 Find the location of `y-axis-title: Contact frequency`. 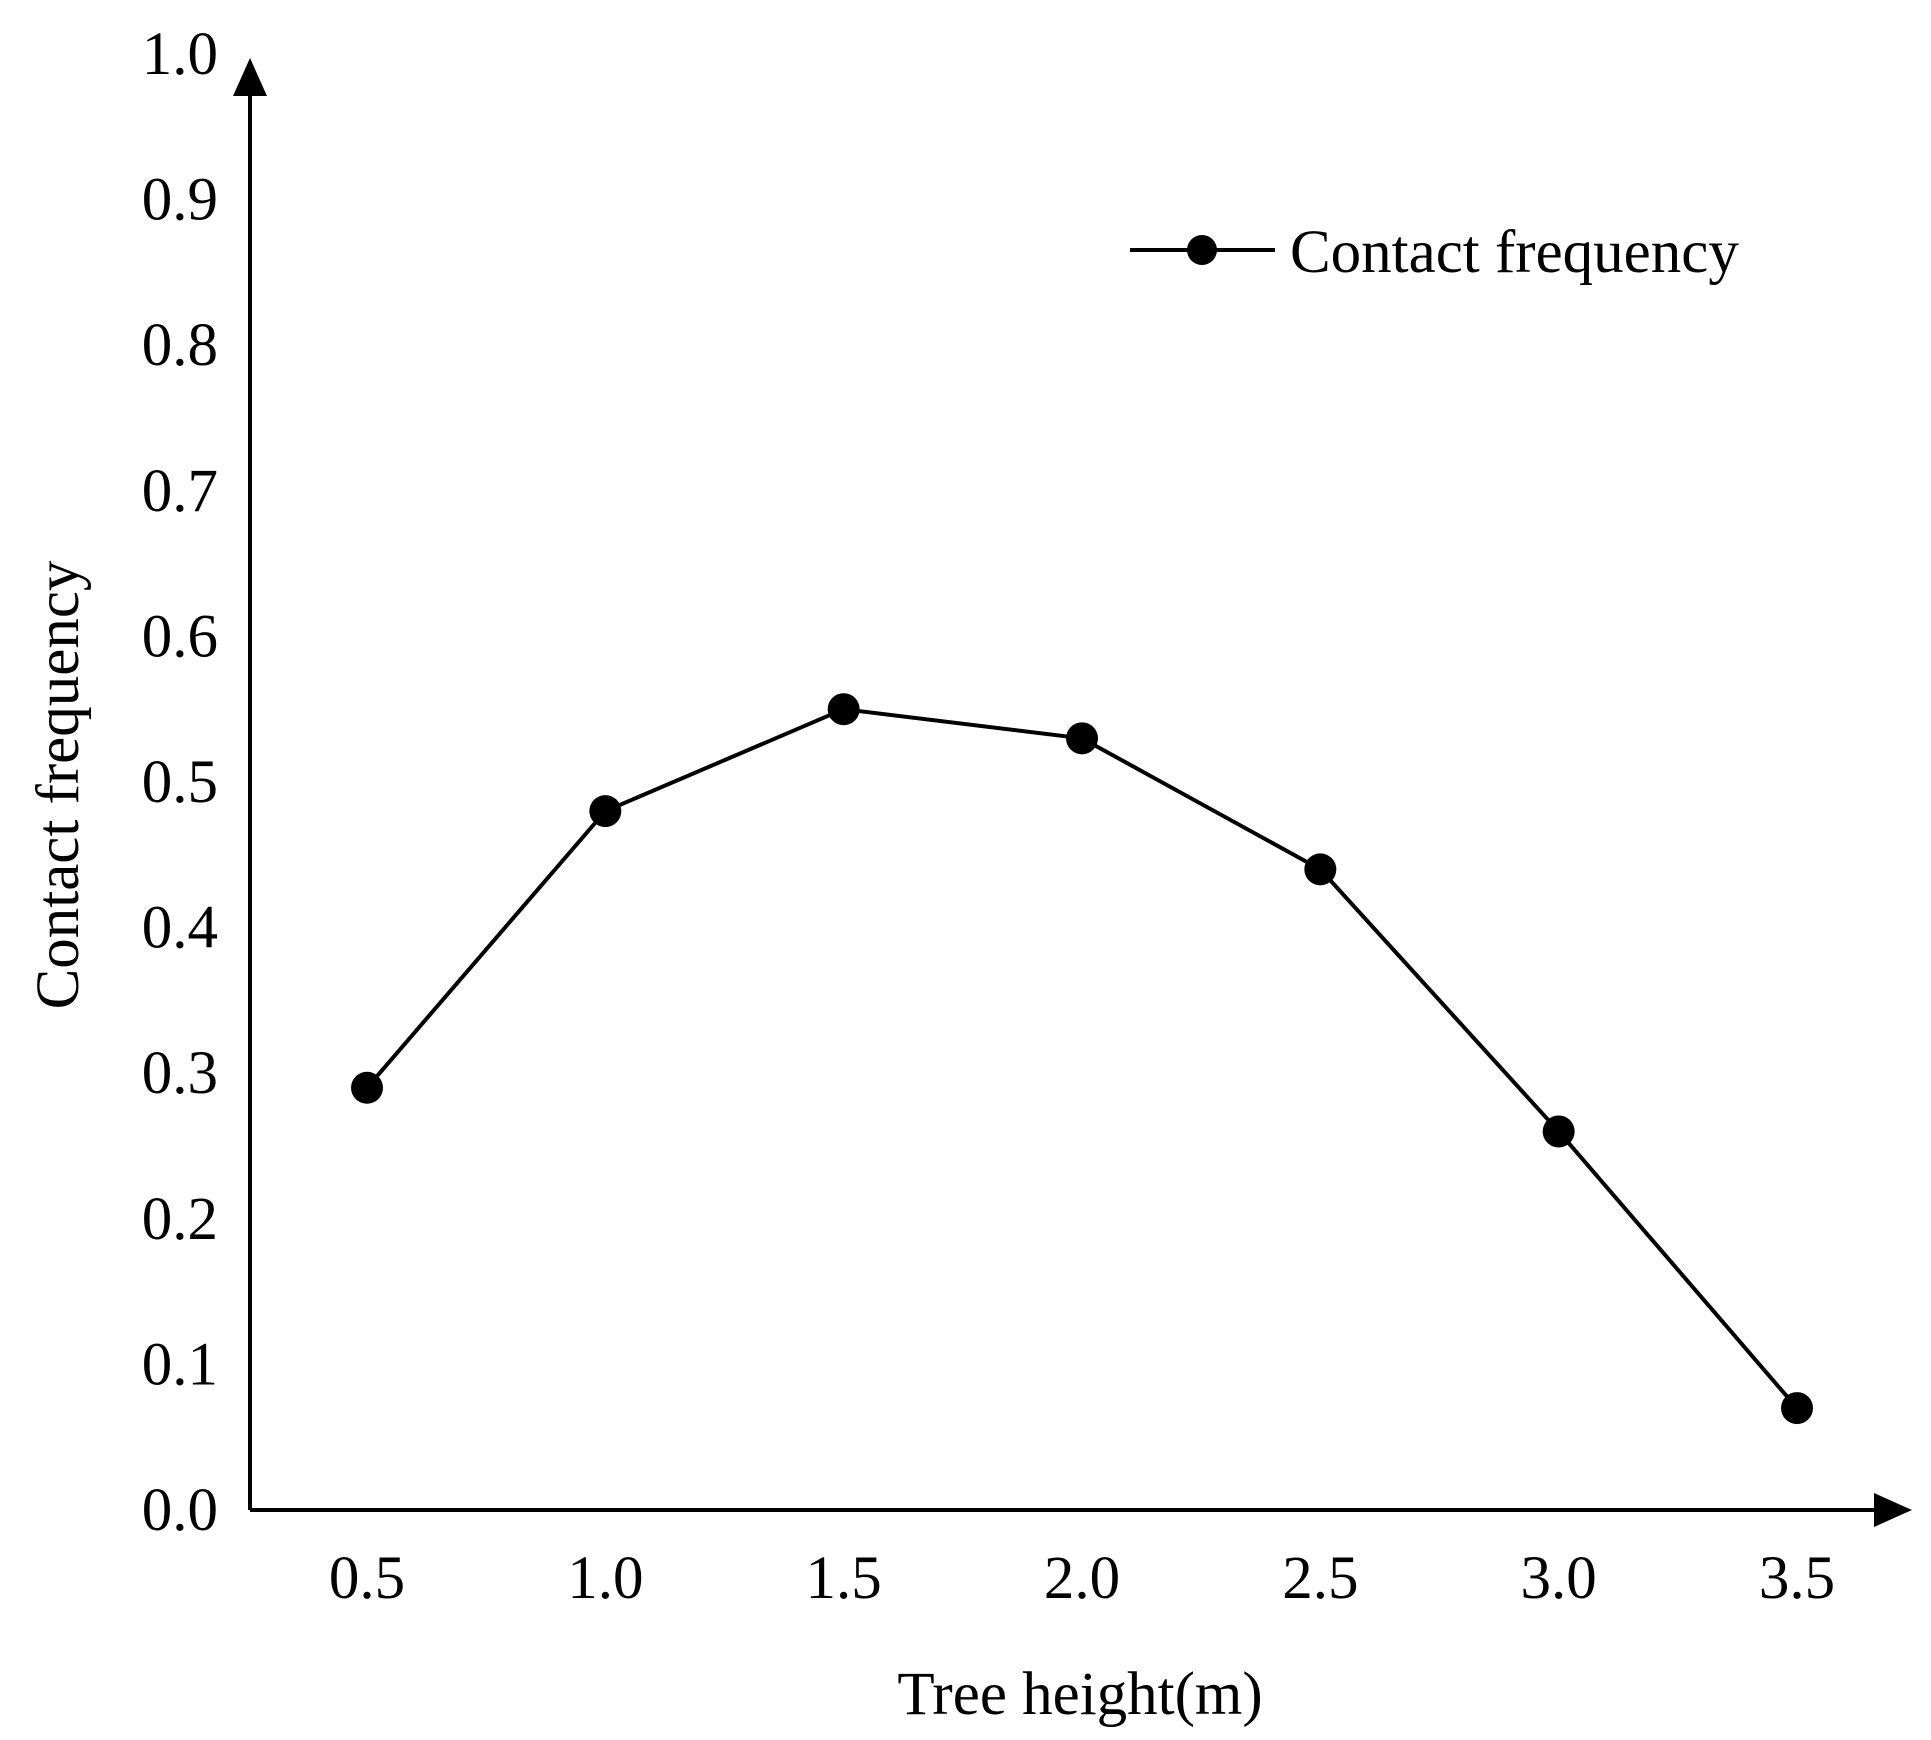

y-axis-title: Contact frequency is located at coordinates (58, 784).